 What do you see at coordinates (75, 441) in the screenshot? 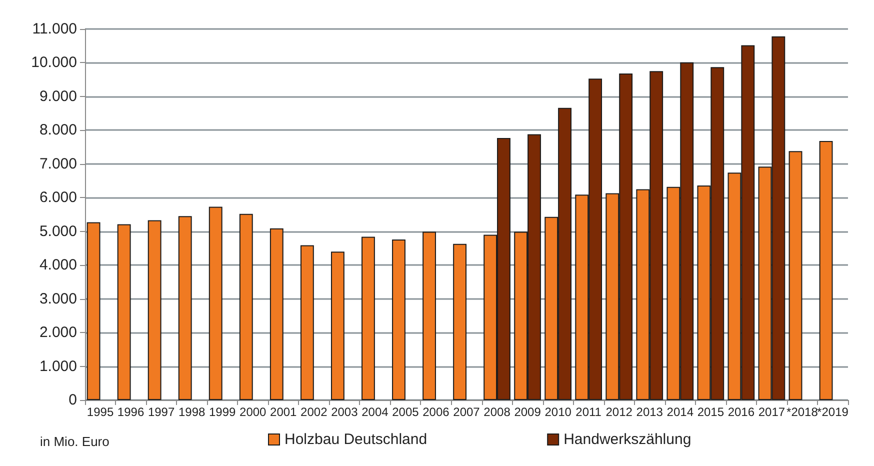
I see `text: in Mio. Euro` at bounding box center [75, 441].